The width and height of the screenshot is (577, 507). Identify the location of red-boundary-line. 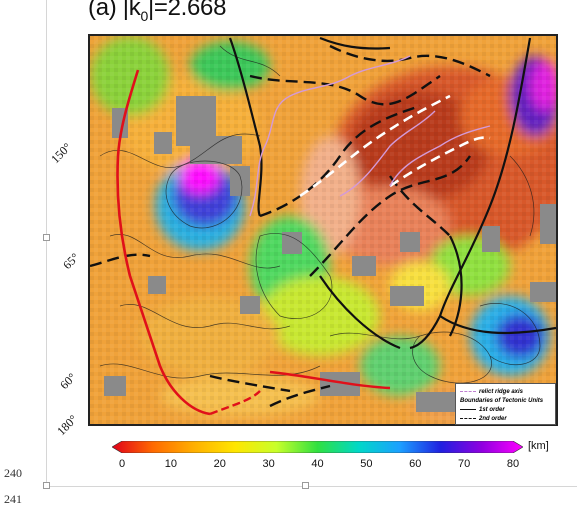
(163, 242).